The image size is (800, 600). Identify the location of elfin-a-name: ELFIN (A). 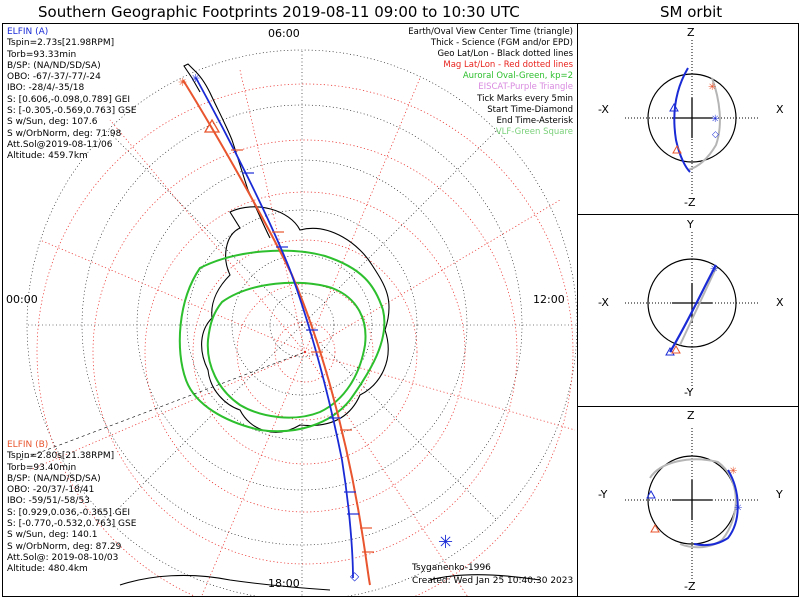
(28, 32).